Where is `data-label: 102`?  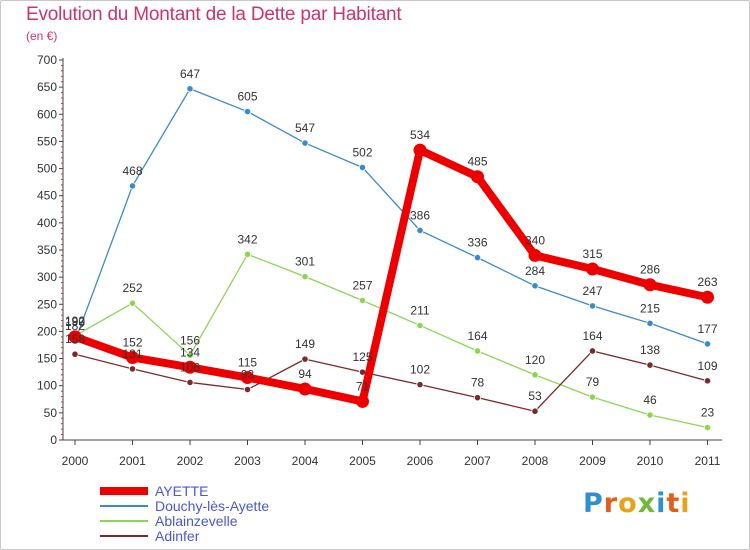
data-label: 102 is located at coordinates (420, 370).